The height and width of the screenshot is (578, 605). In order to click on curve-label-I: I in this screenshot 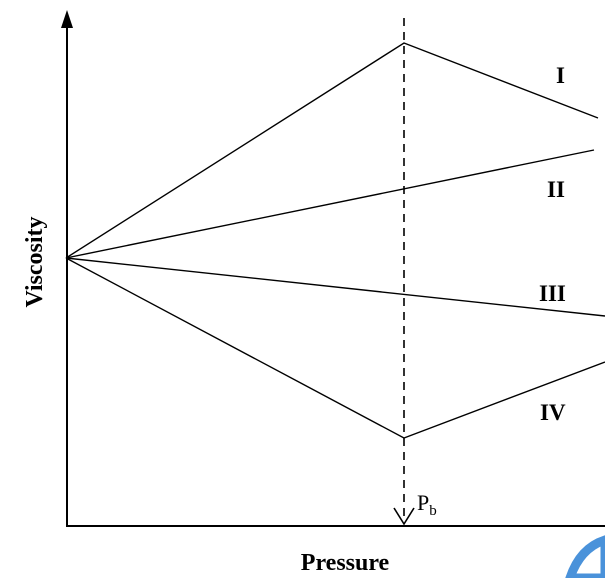, I will do `click(560, 75)`.